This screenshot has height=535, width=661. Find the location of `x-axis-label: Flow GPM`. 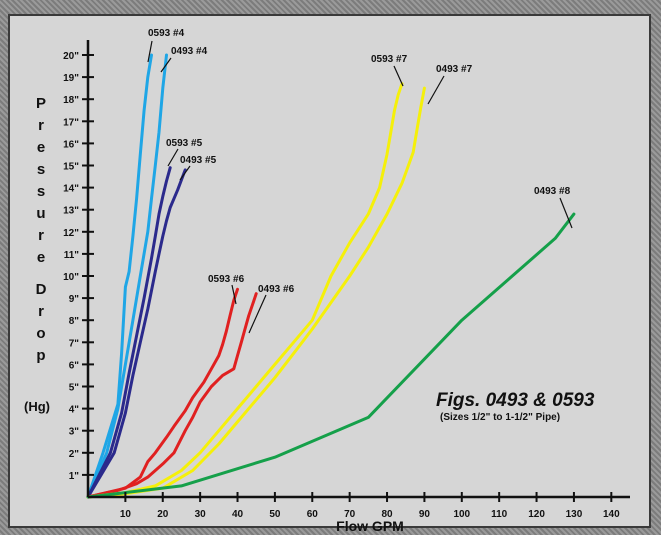

x-axis-label: Flow GPM is located at coordinates (370, 526).